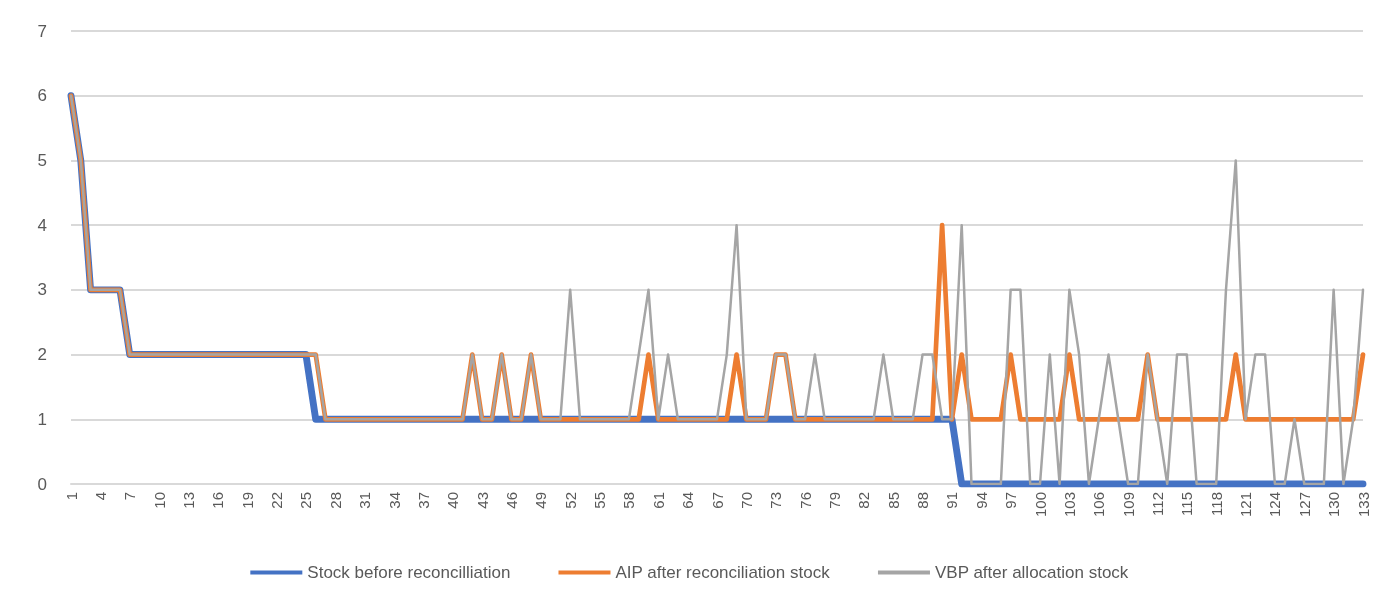  Describe the element at coordinates (776, 500) in the screenshot. I see `x-tick-label: 73` at that location.